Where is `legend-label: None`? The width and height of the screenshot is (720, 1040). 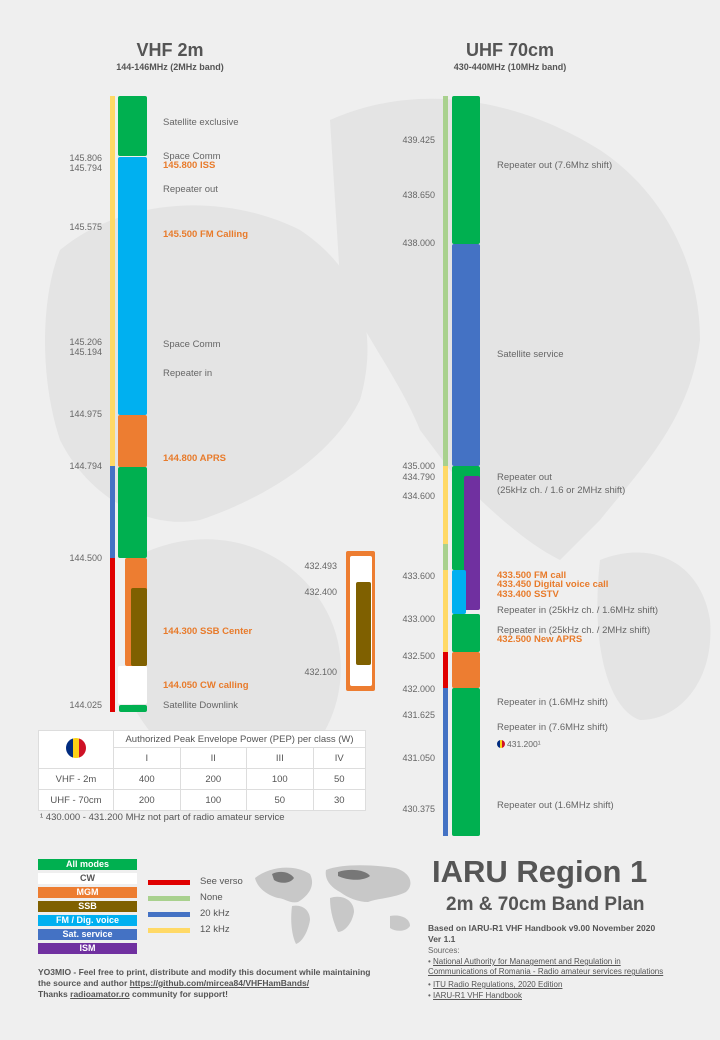 legend-label: None is located at coordinates (211, 897).